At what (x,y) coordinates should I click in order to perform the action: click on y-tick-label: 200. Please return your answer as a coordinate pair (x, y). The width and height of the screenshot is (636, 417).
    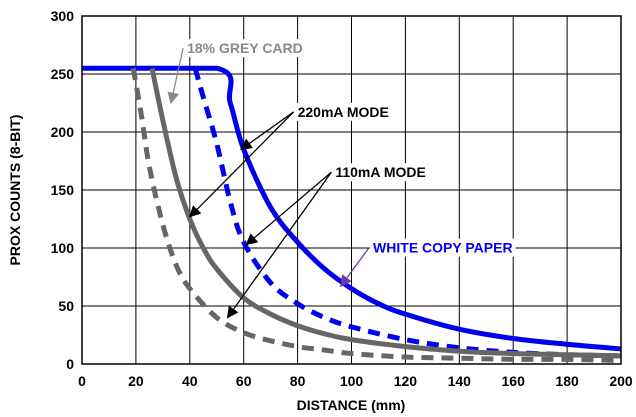
    Looking at the image, I should click on (63, 132).